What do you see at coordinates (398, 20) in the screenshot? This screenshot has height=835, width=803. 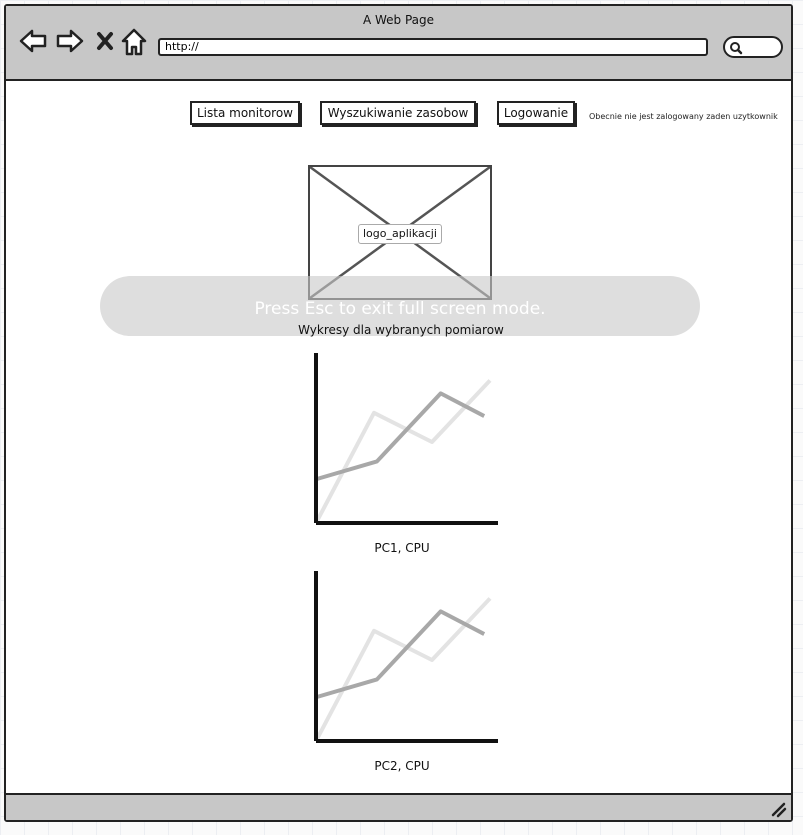 I see `window-title: A Web Page` at bounding box center [398, 20].